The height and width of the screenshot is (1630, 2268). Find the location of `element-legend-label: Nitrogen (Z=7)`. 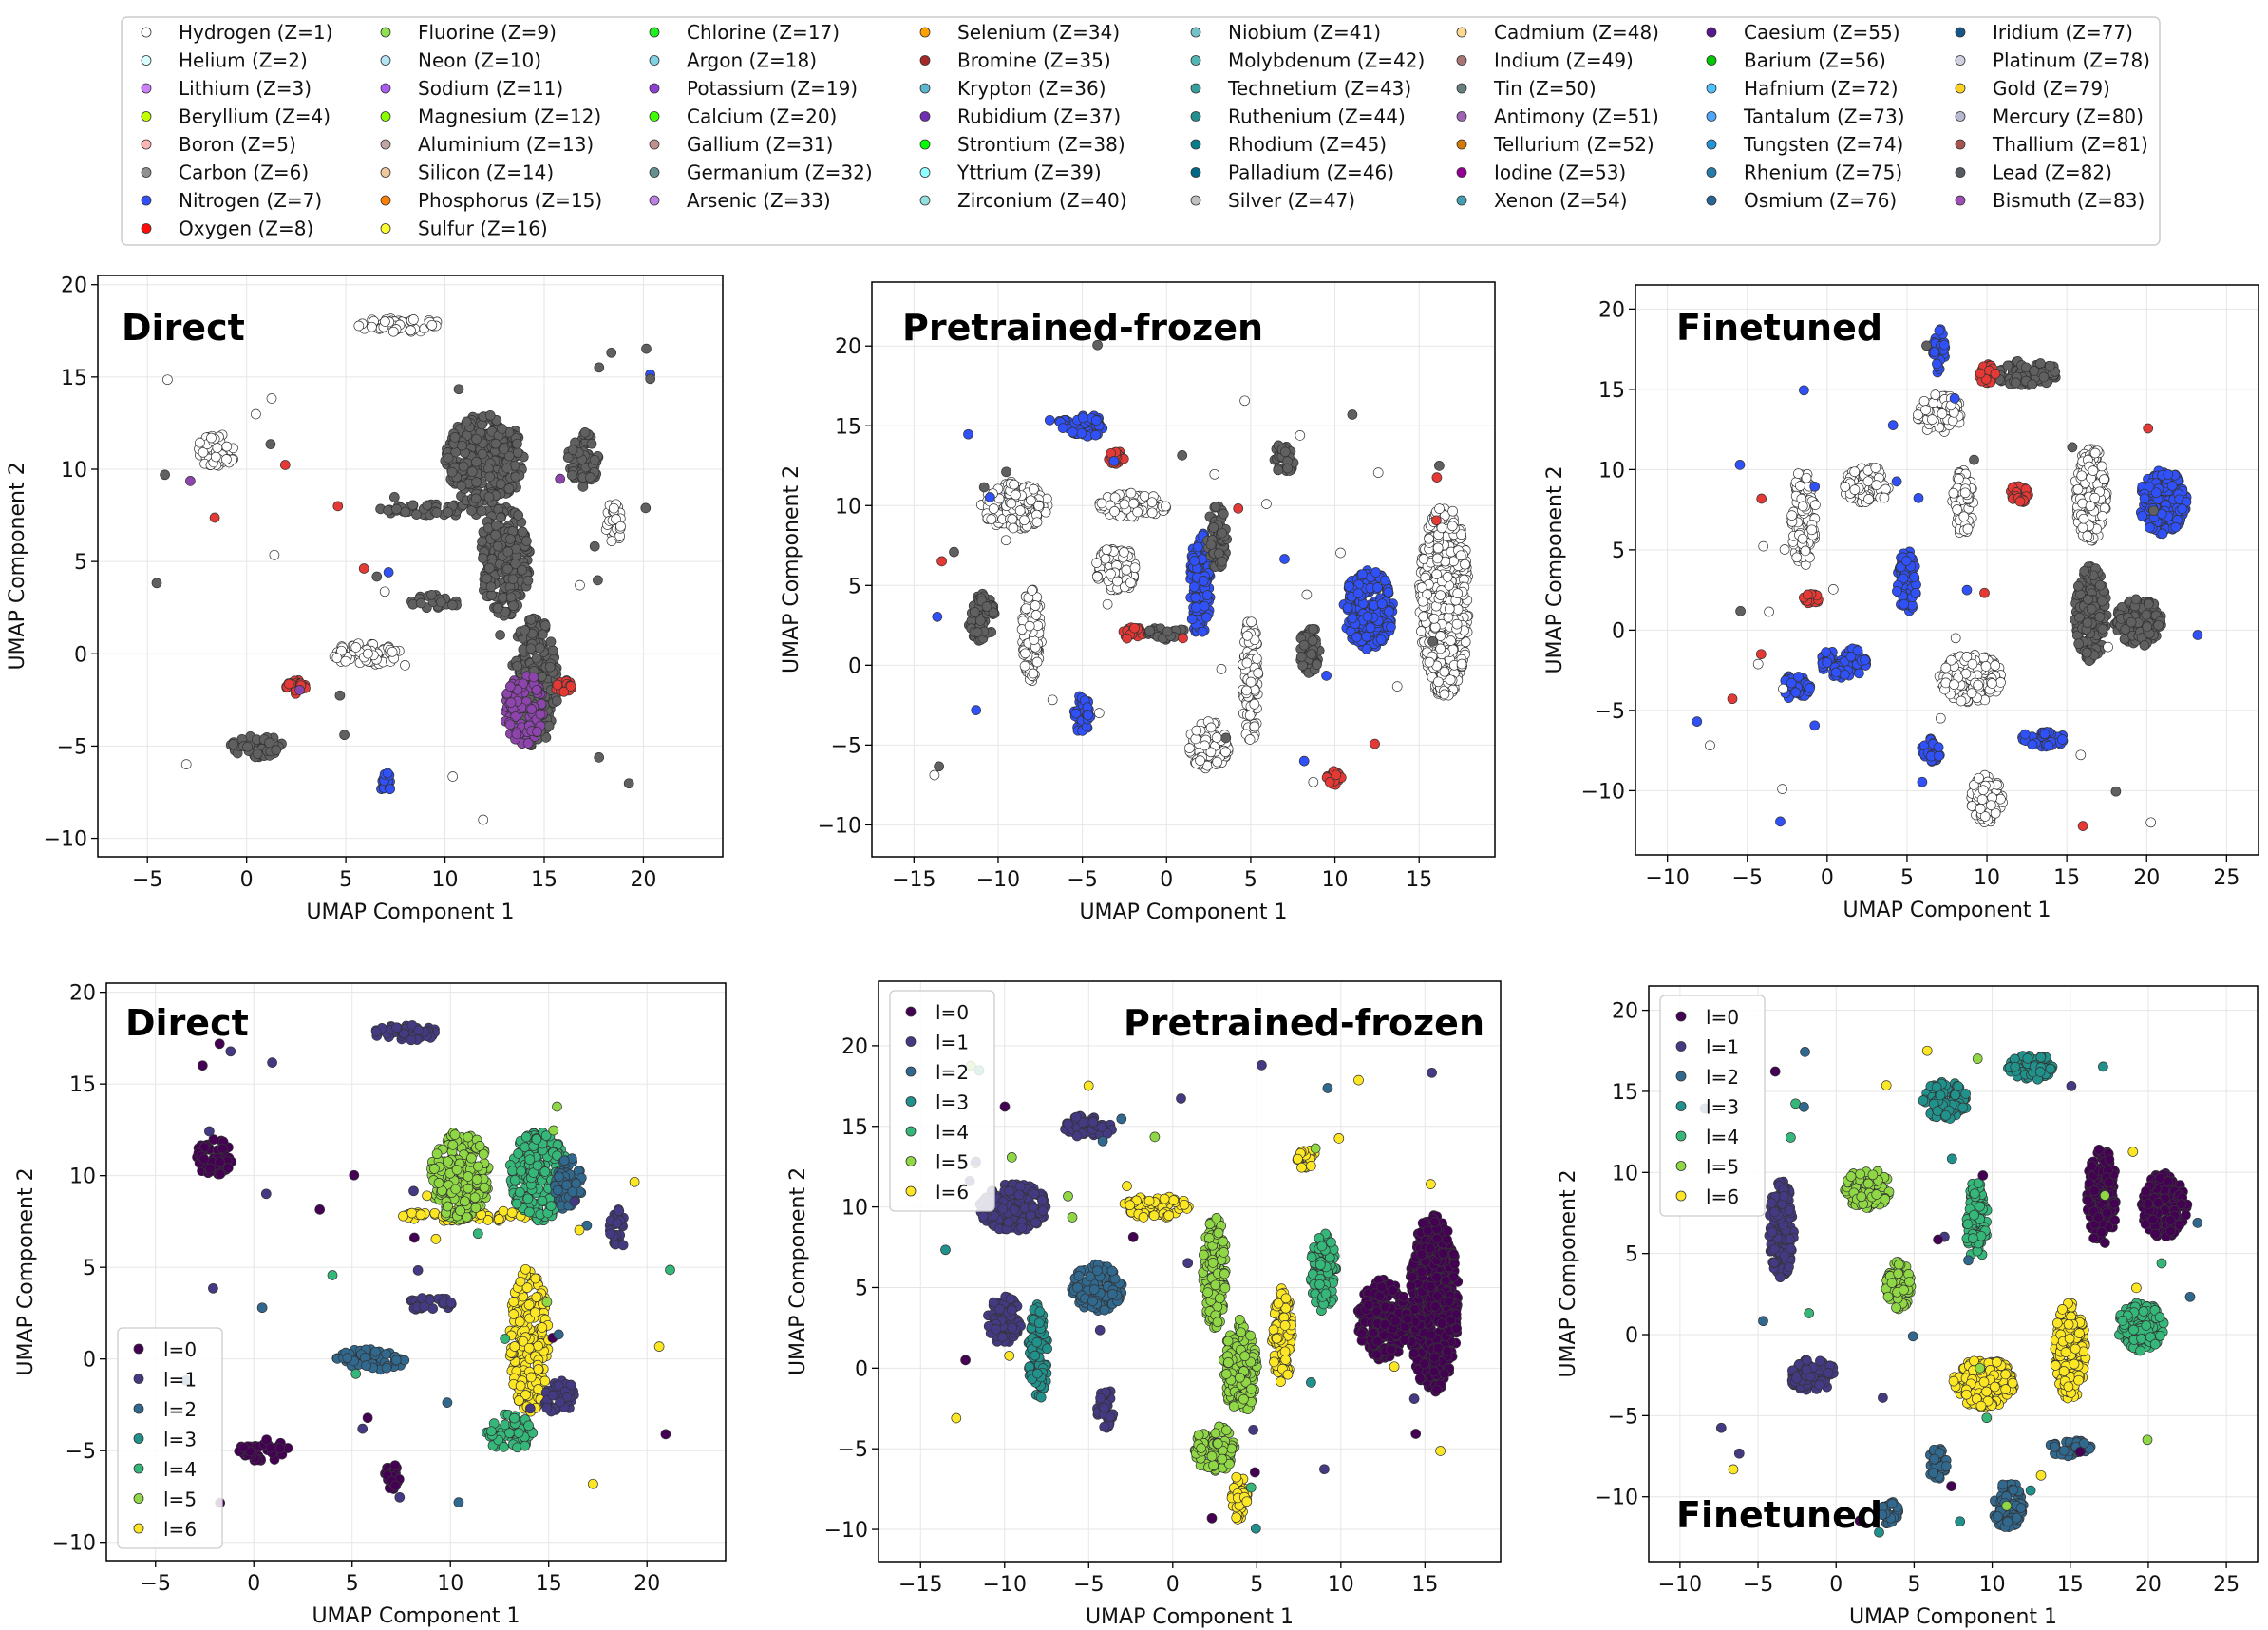

element-legend-label: Nitrogen (Z=7) is located at coordinates (250, 200).